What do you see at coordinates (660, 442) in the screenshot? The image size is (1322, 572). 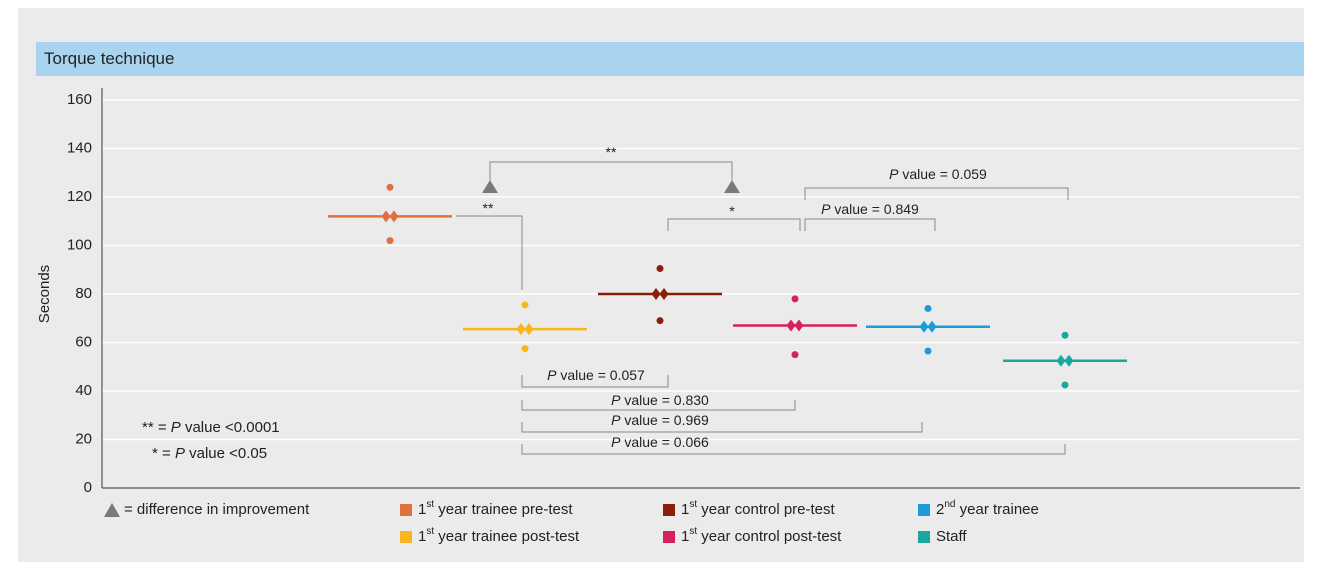 I see `annotation: P value = 0.066` at bounding box center [660, 442].